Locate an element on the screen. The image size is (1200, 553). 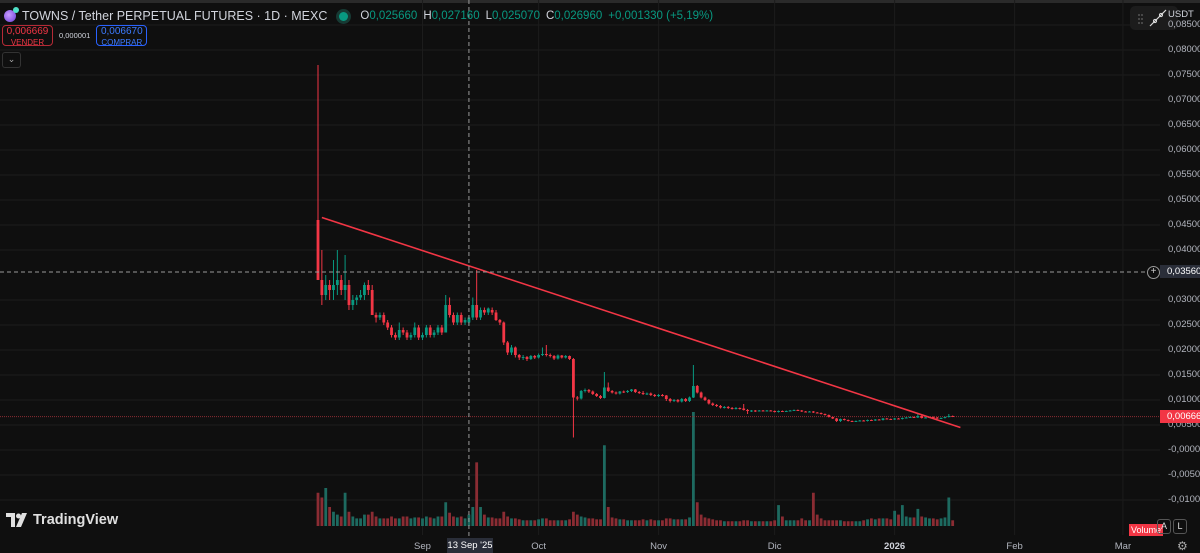
sell-button: 0,006669 VENDER is located at coordinates (27, 36).